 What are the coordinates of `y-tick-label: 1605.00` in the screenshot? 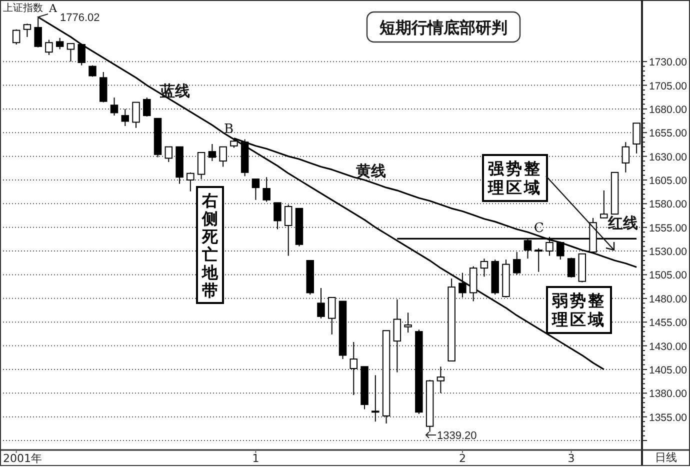 It's located at (668, 181).